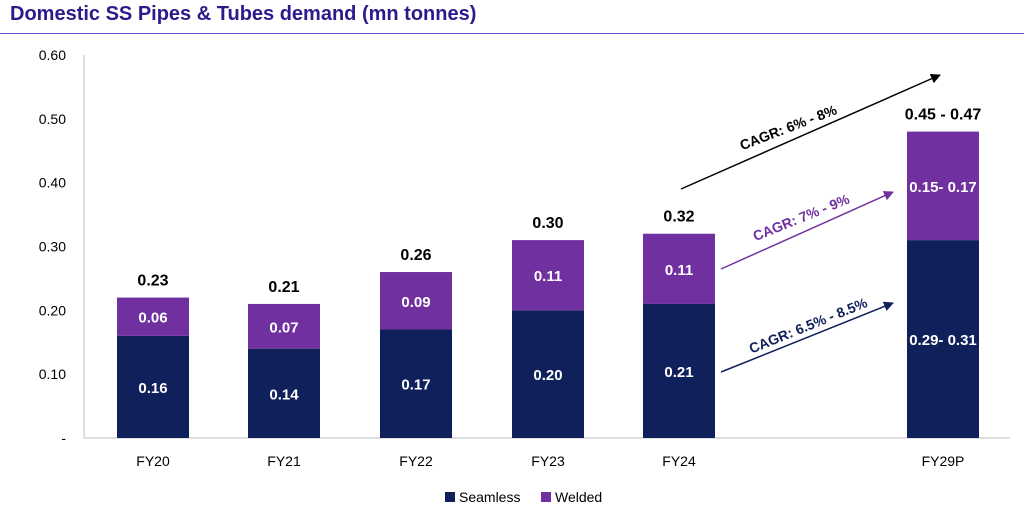 The height and width of the screenshot is (513, 1024). I want to click on data-label-total: 0.21, so click(283, 287).